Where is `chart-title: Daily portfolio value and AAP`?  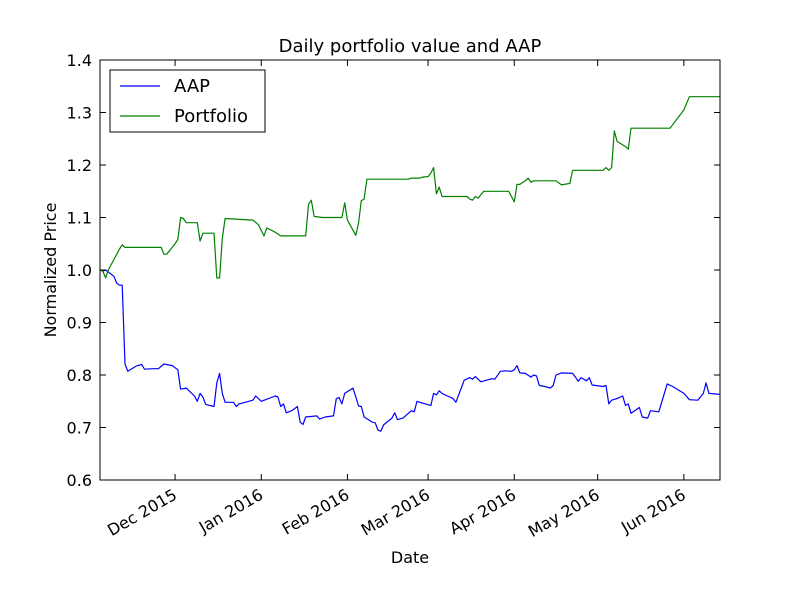
chart-title: Daily portfolio value and AAP is located at coordinates (410, 46).